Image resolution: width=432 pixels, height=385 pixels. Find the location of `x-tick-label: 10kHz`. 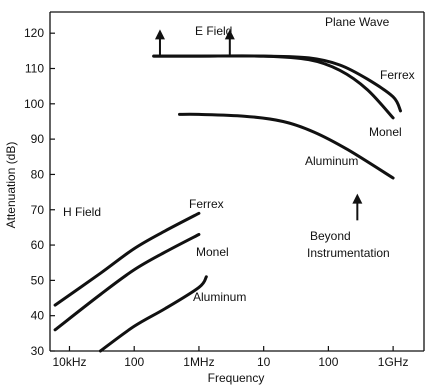

x-tick-label: 10kHz is located at coordinates (69, 362).